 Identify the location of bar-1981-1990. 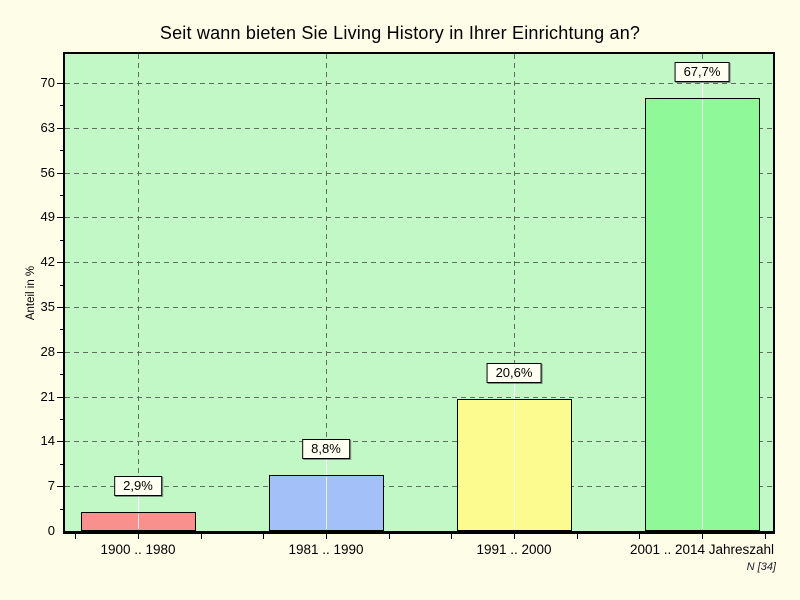
(326, 503).